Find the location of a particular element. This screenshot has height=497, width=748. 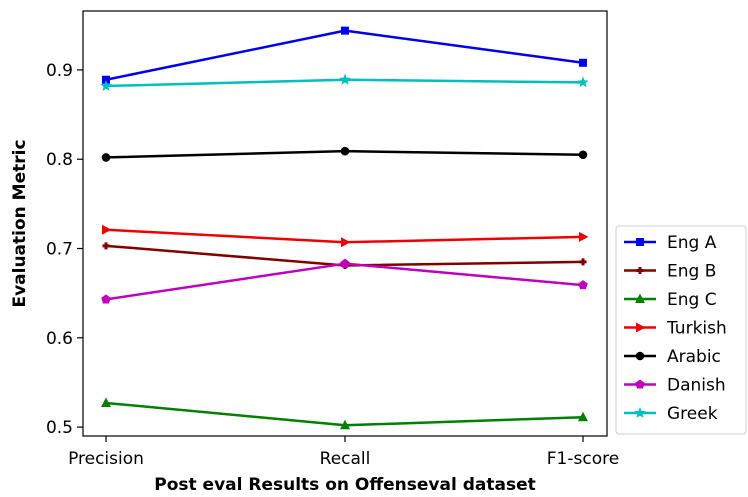

legend-box is located at coordinates (681, 330).